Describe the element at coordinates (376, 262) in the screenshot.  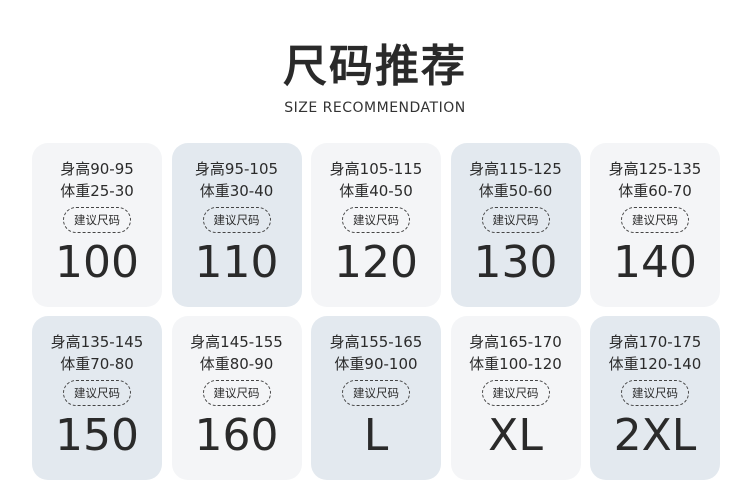
I see `size-value: 120` at that location.